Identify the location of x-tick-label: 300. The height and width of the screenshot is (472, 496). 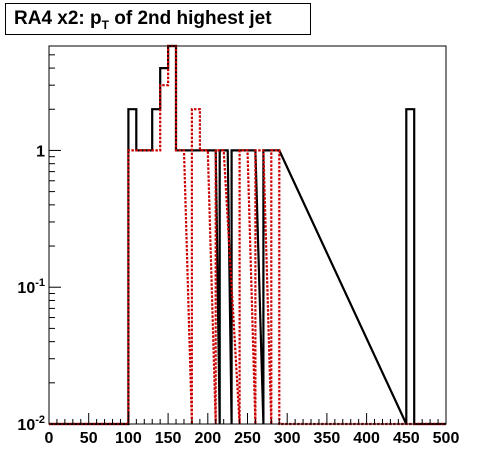
(287, 438).